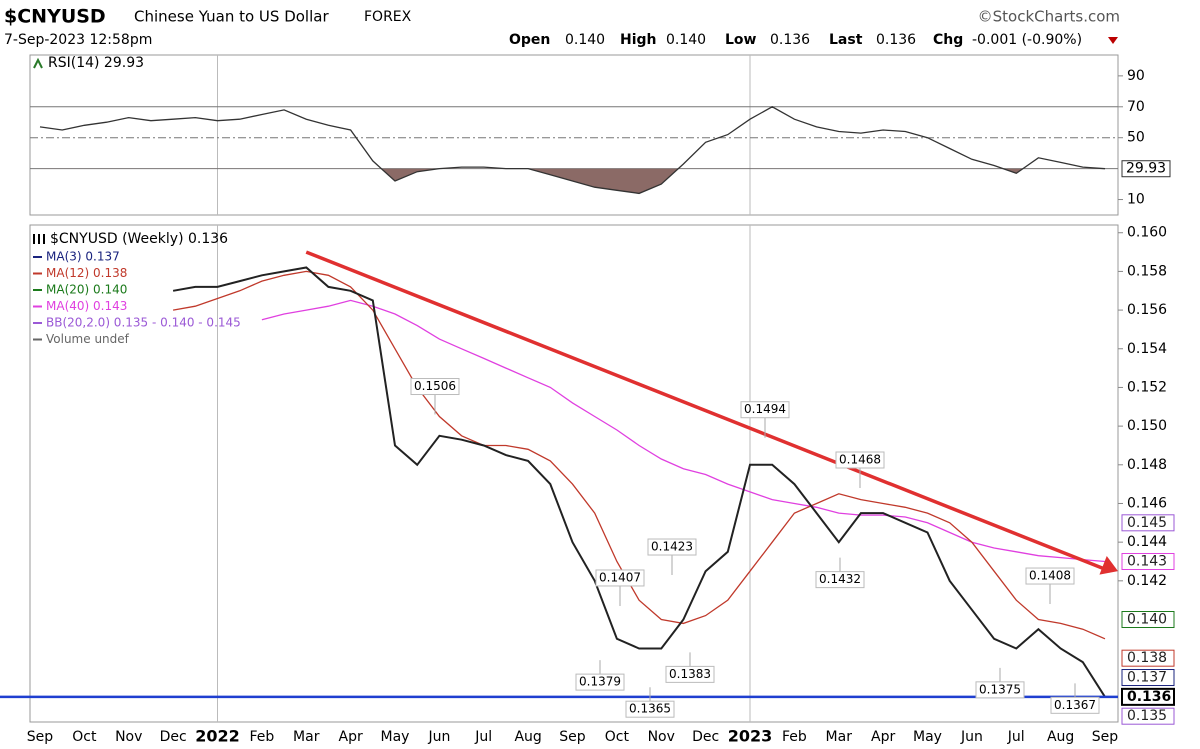 This screenshot has height=749, width=1200. What do you see at coordinates (86, 306) in the screenshot?
I see `legend-entry: MA(40) 0.143` at bounding box center [86, 306].